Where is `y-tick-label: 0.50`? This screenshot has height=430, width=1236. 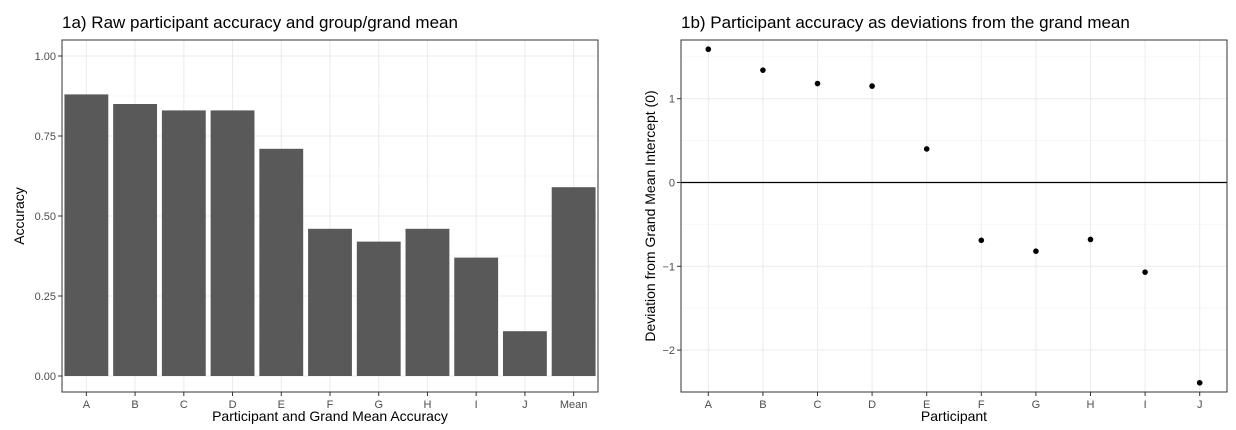
y-tick-label: 0.50 is located at coordinates (45, 217).